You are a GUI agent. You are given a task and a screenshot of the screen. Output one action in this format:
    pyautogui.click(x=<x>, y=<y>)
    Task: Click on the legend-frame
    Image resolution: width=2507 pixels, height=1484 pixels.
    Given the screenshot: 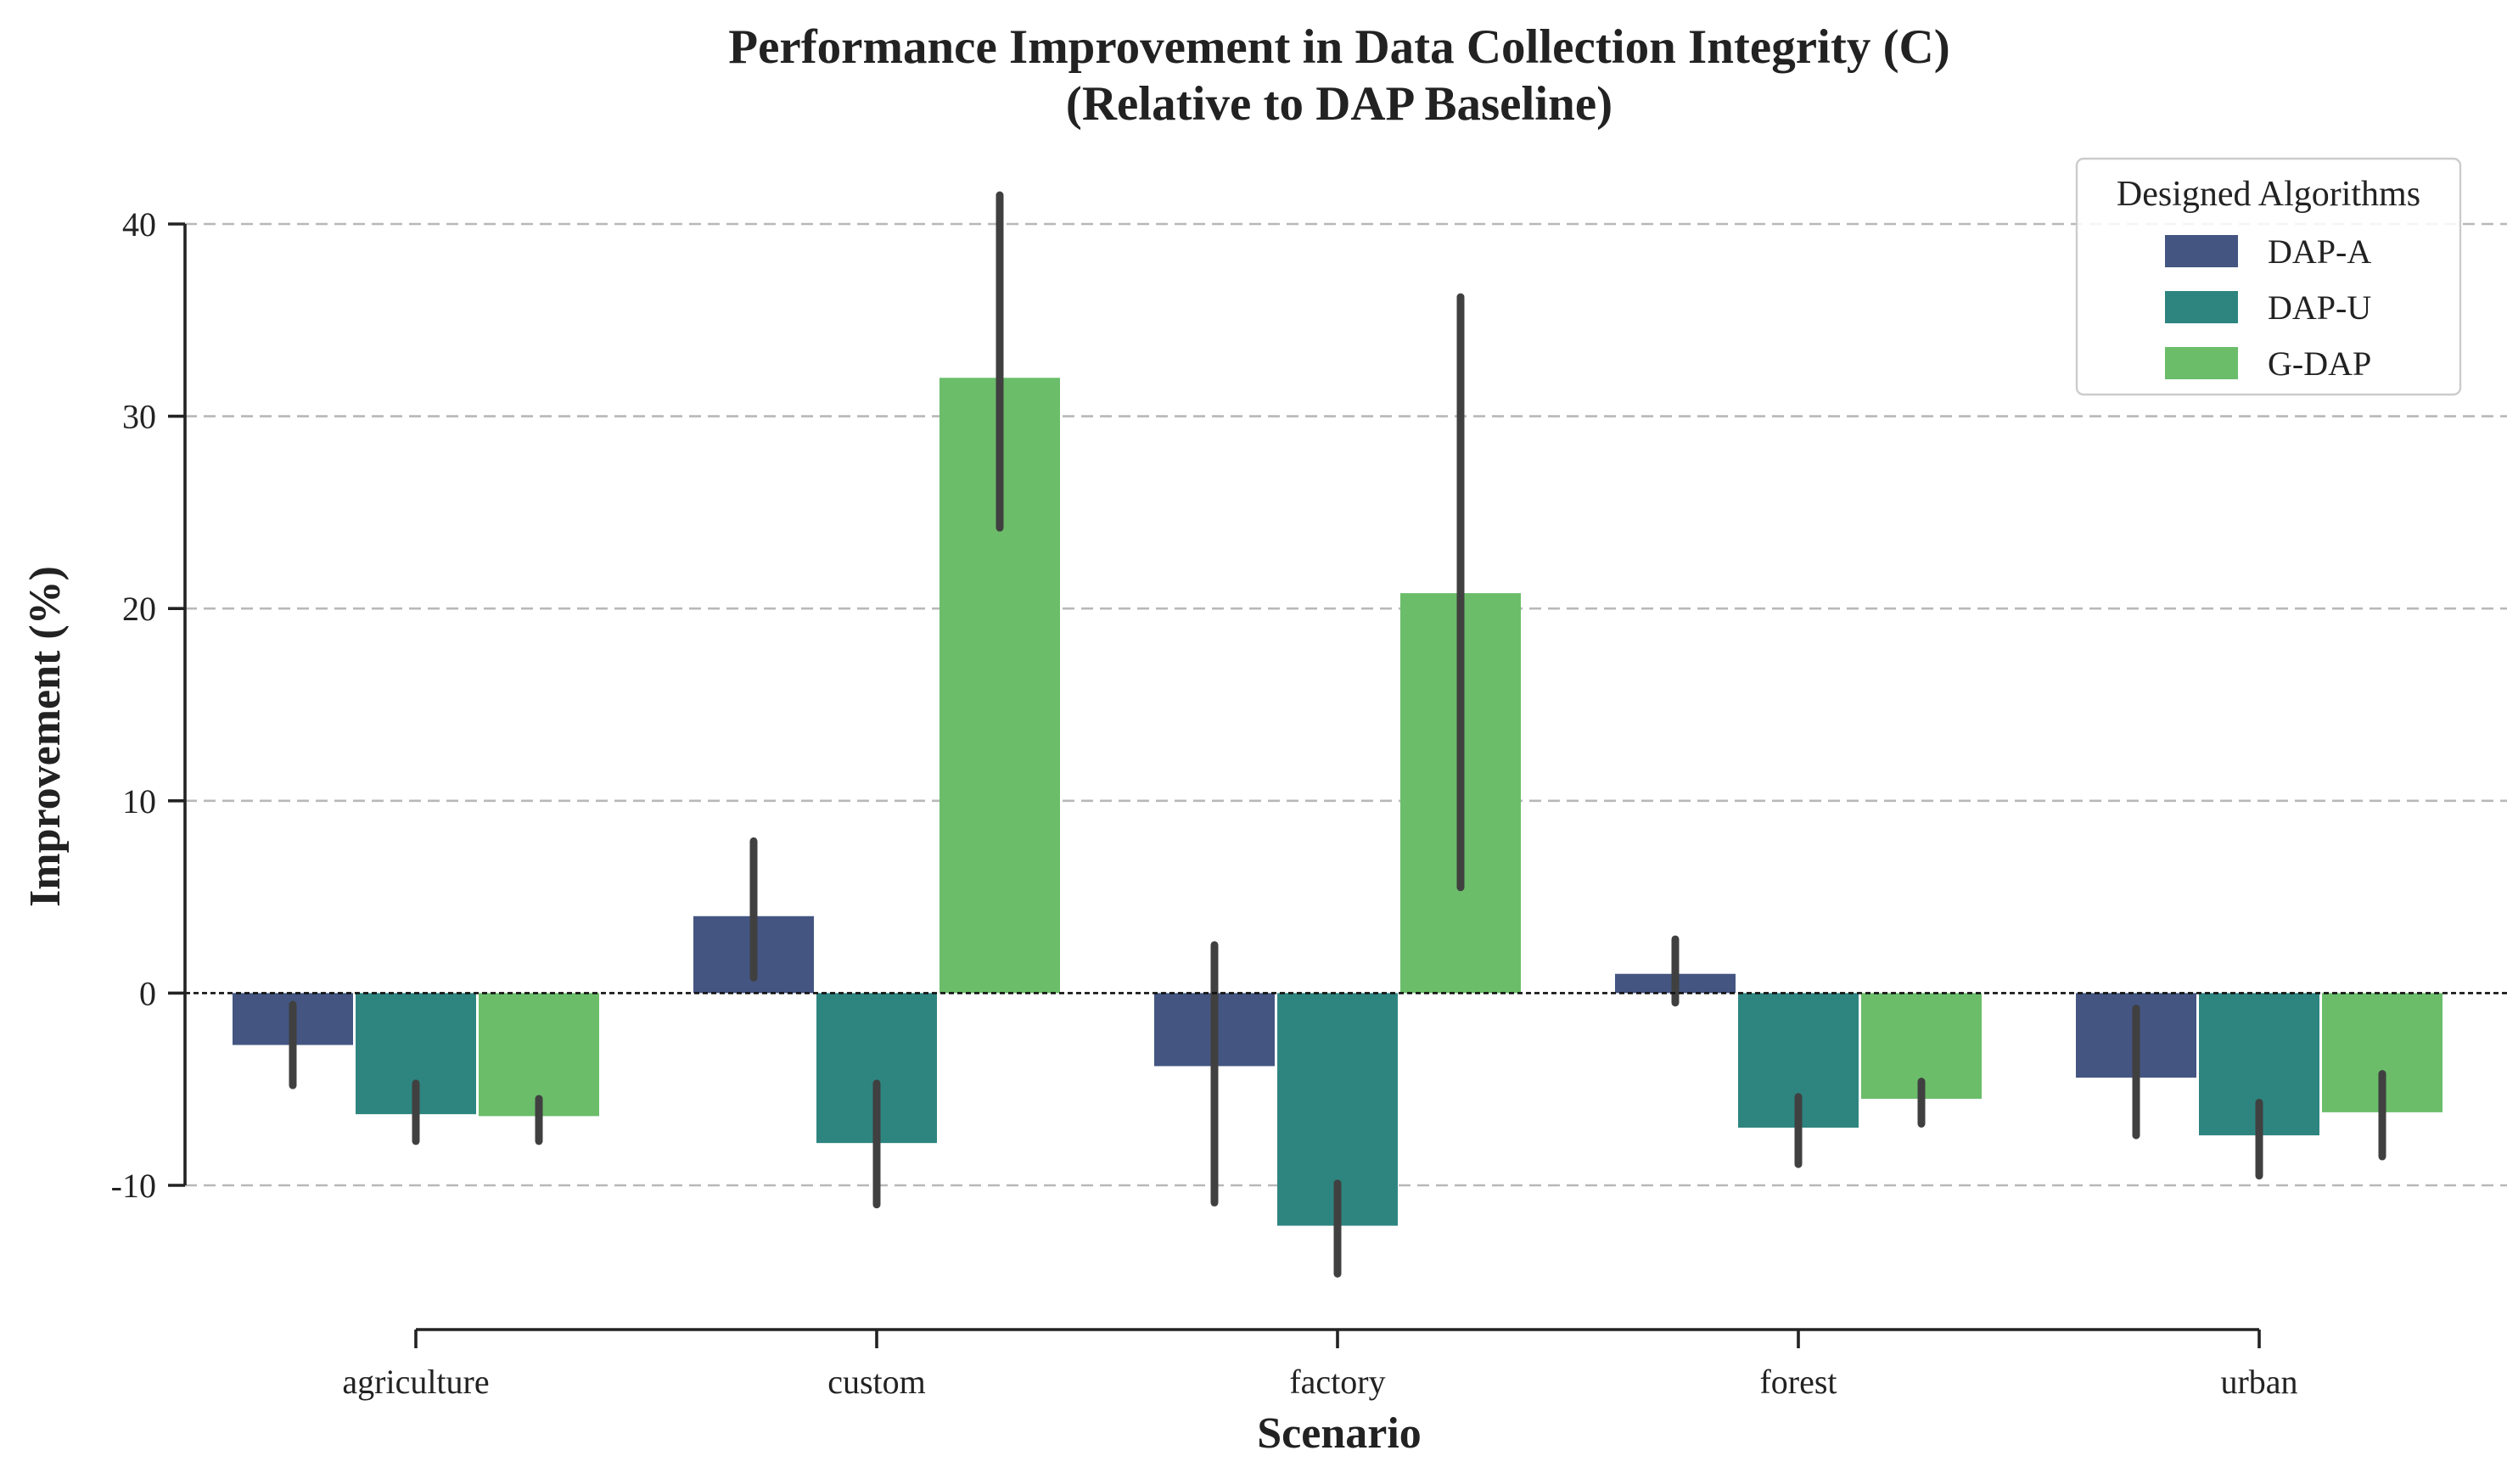 What is the action you would take?
    pyautogui.click(x=2268, y=276)
    